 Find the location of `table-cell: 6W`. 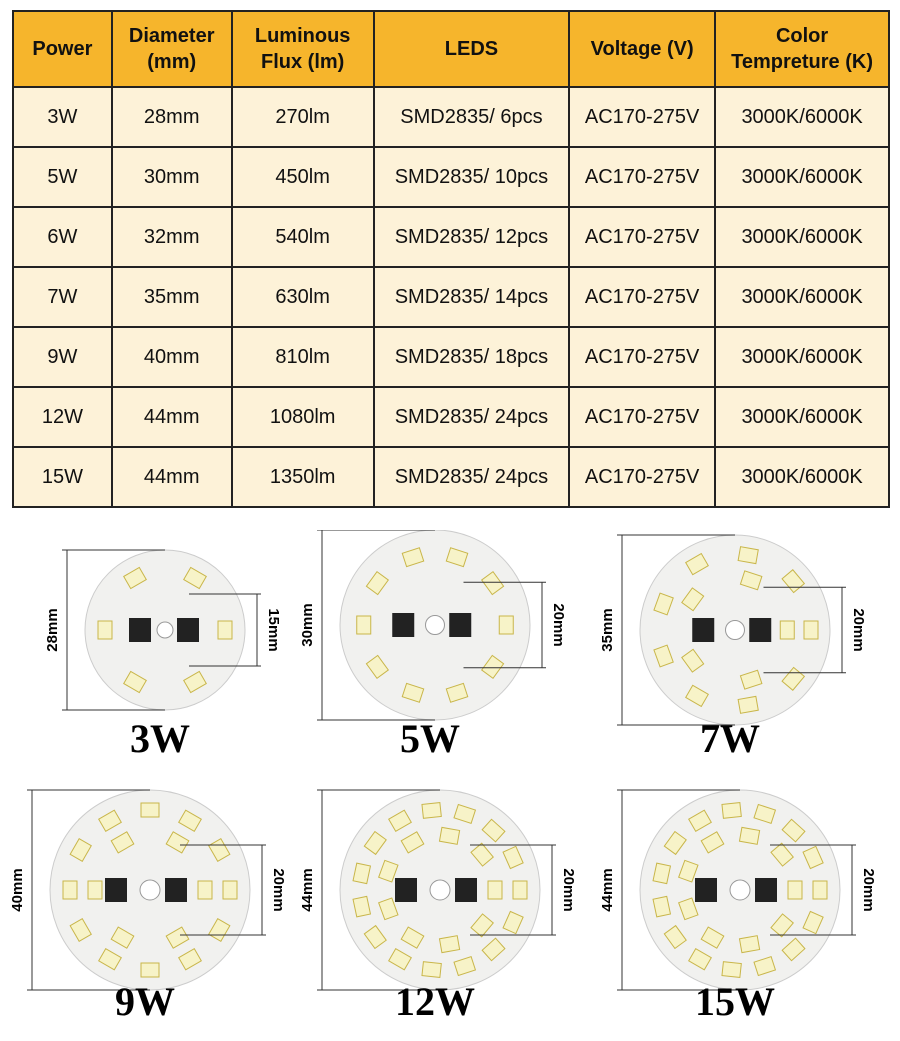

table-cell: 6W is located at coordinates (62, 237).